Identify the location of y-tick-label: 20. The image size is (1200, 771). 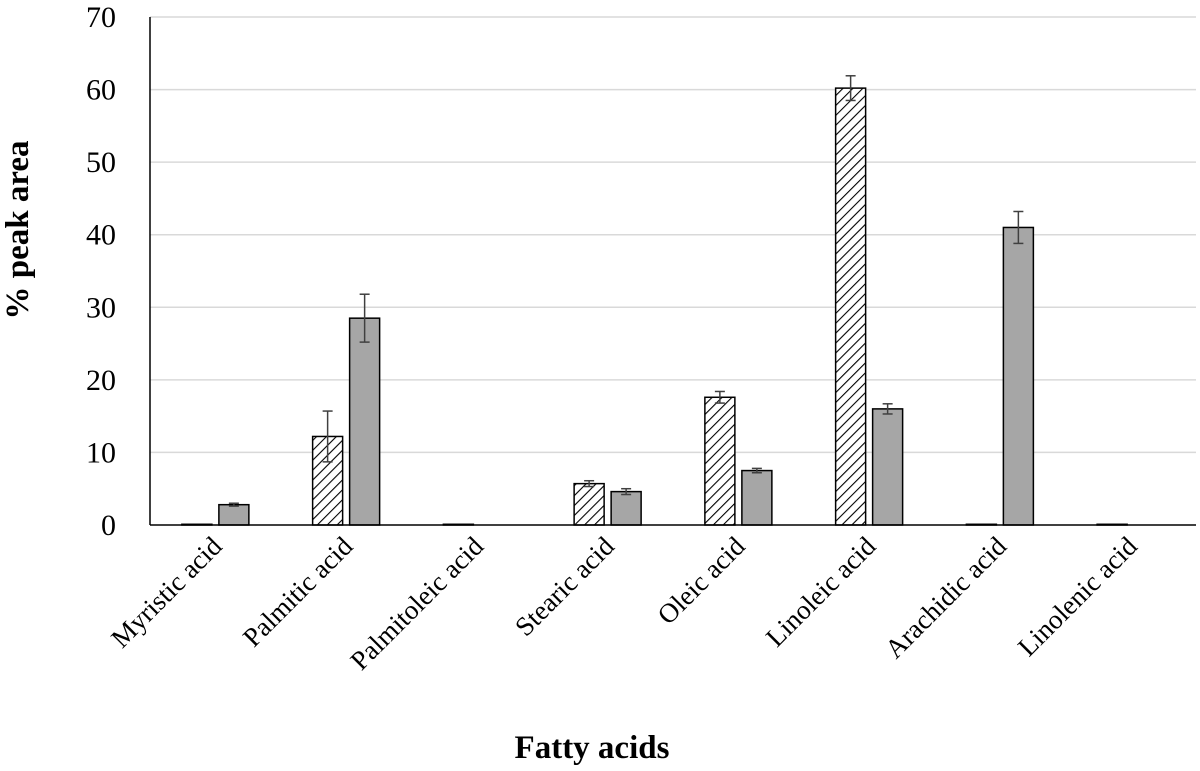
(101, 380).